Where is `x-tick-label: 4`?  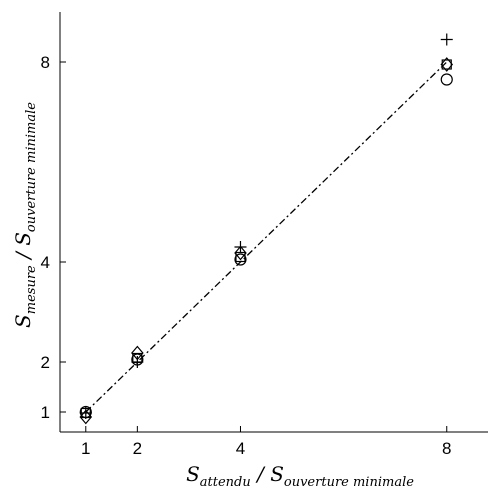 x-tick-label: 4 is located at coordinates (240, 448).